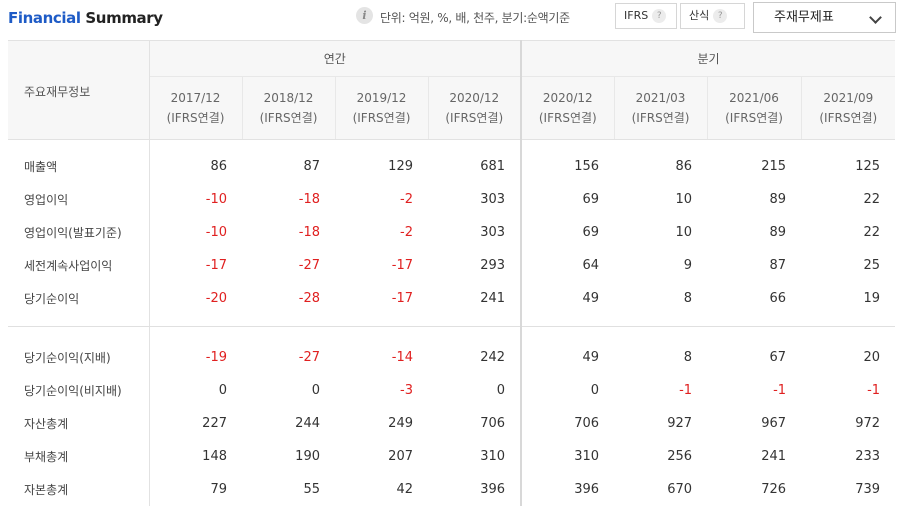 The height and width of the screenshot is (508, 903). Describe the element at coordinates (214, 456) in the screenshot. I see `value-cell: 148` at that location.